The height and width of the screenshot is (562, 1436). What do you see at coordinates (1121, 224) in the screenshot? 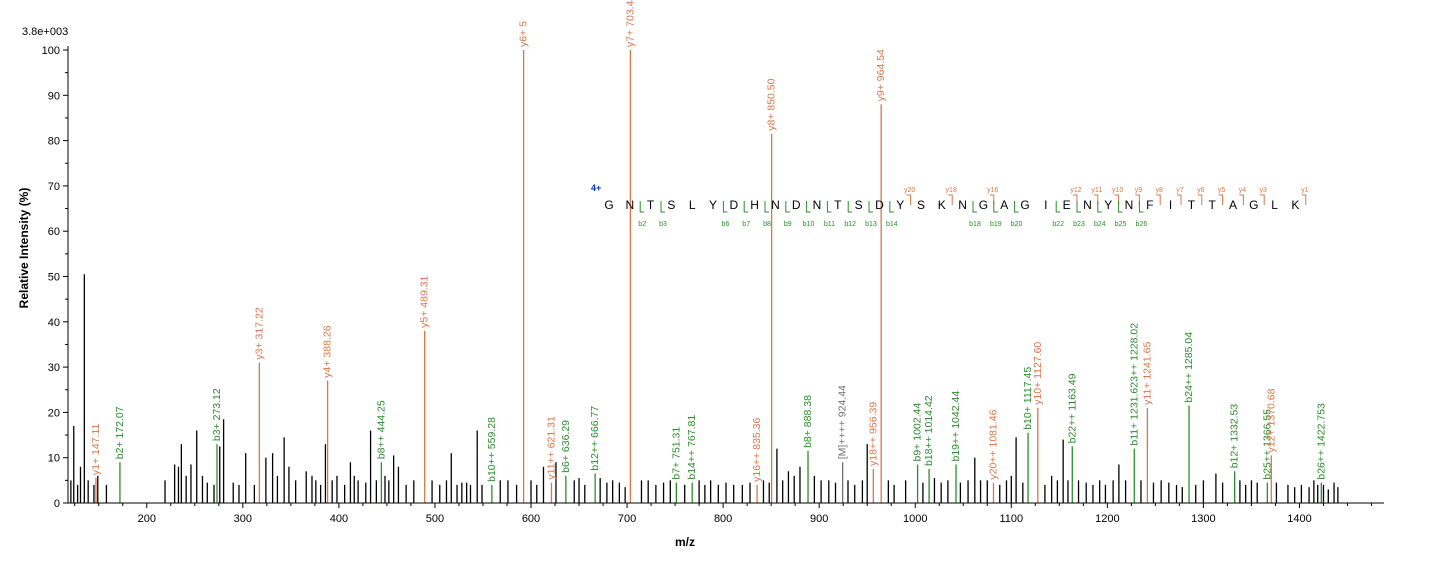
I see `b-ion-label: b25` at bounding box center [1121, 224].